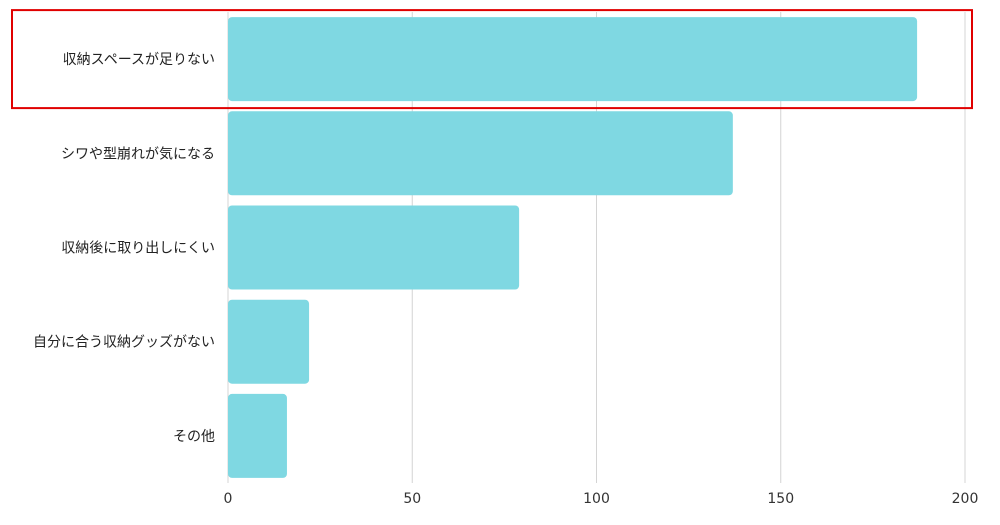 The width and height of the screenshot is (1000, 525). Describe the element at coordinates (138, 154) in the screenshot. I see `category-label: シワや型崩れが気になる` at that location.